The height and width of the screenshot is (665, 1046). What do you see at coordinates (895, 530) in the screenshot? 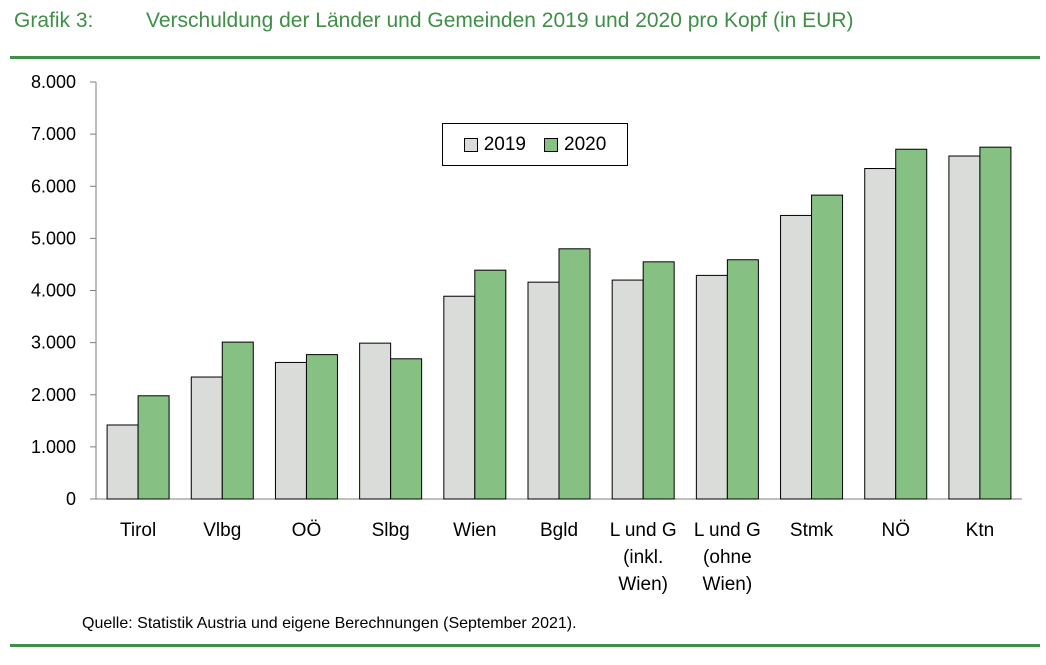
I see `x-tick-label: NÖ` at bounding box center [895, 530].